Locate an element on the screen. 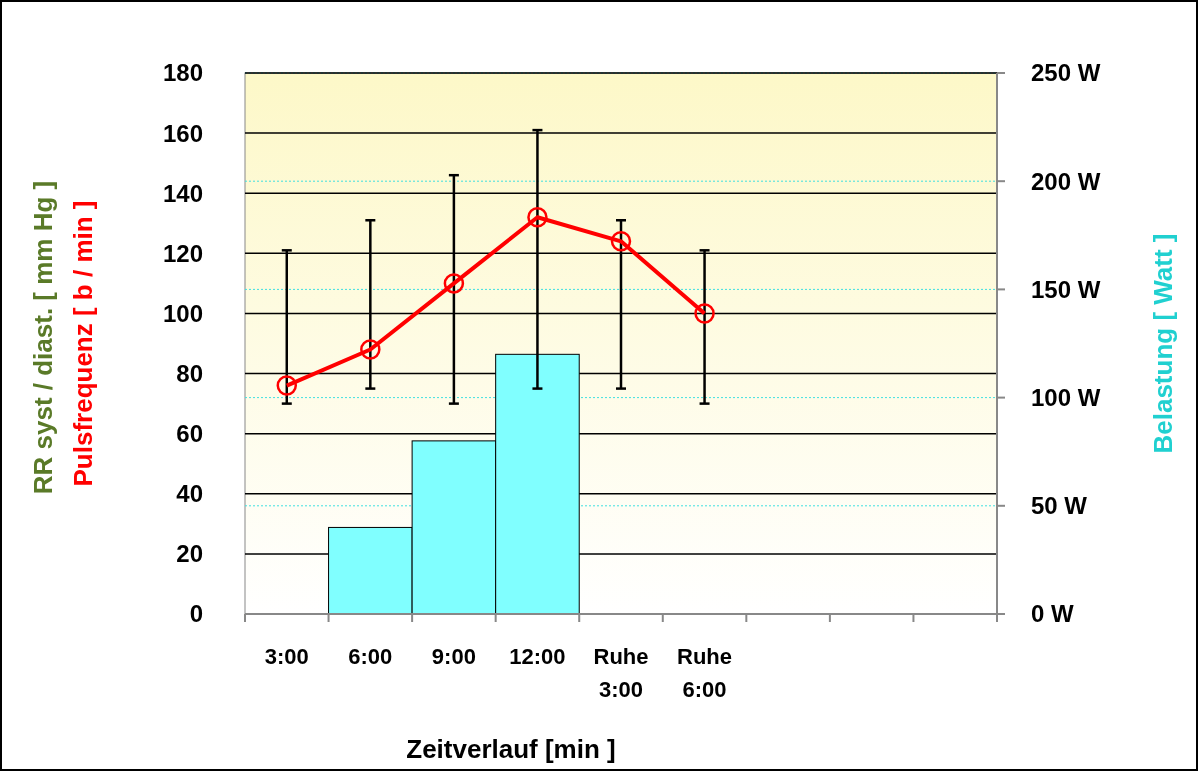 The image size is (1198, 771). x-tick-label: Ruhe 3:00 is located at coordinates (621, 673).